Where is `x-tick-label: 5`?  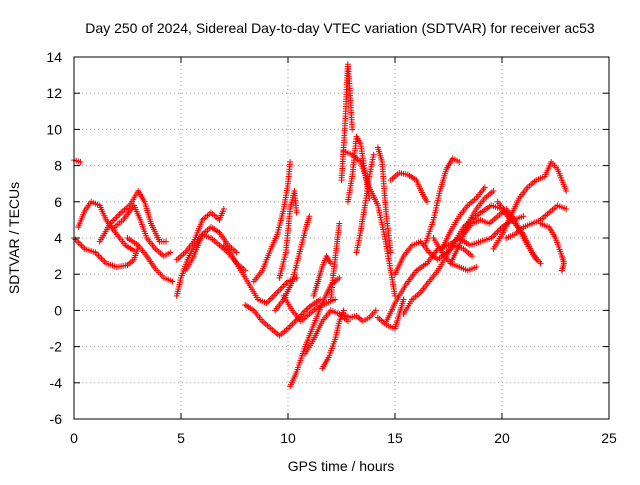 x-tick-label: 5 is located at coordinates (181, 438).